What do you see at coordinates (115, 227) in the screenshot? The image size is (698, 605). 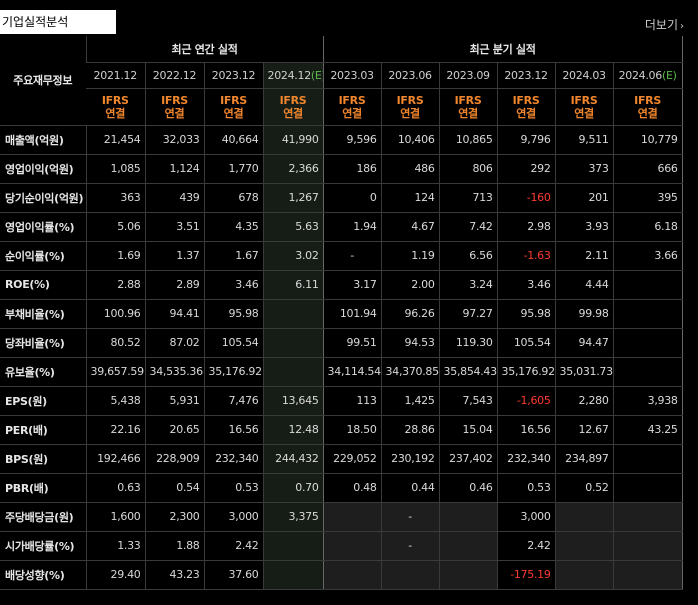 I see `table-cell: 5.06` at bounding box center [115, 227].